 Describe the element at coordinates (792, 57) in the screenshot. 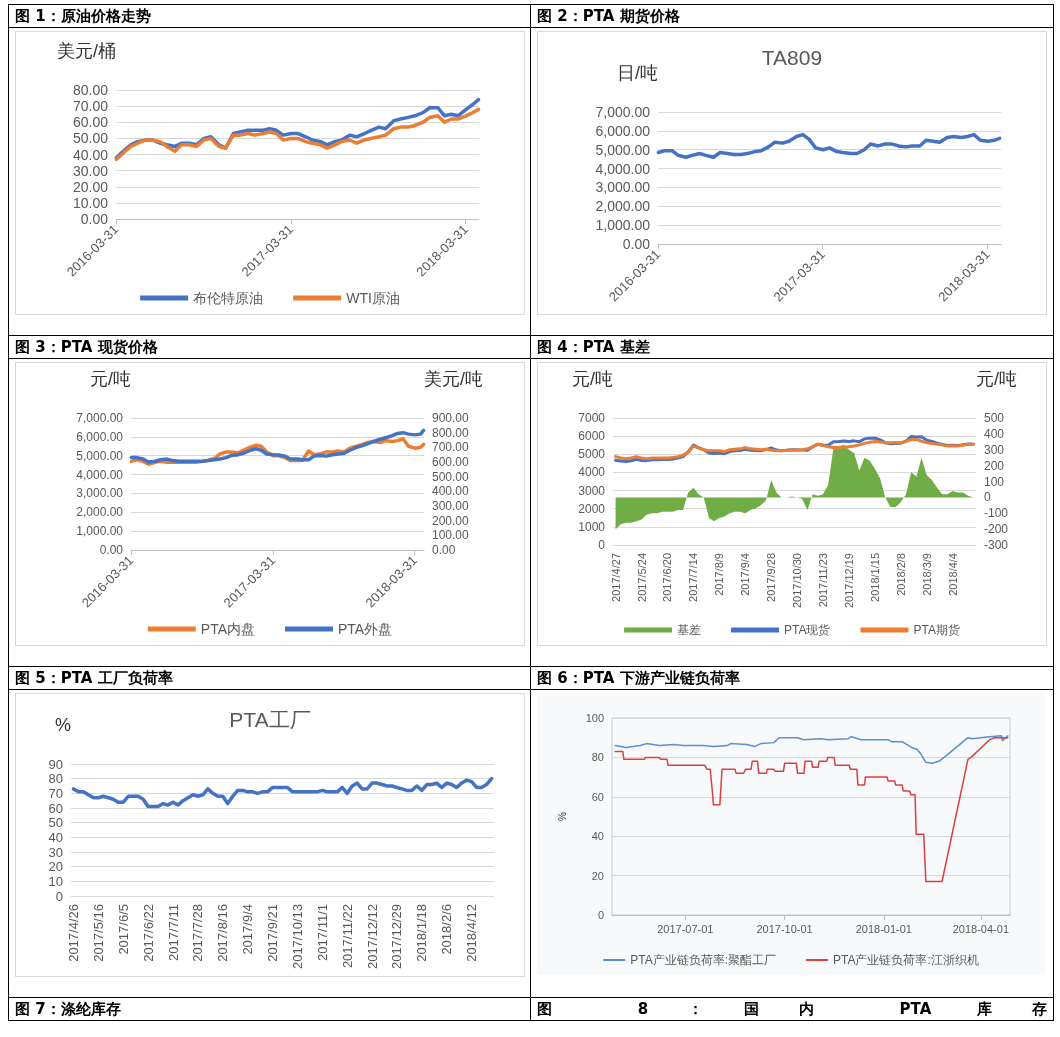

I see `chart-subtitle: TA809` at that location.